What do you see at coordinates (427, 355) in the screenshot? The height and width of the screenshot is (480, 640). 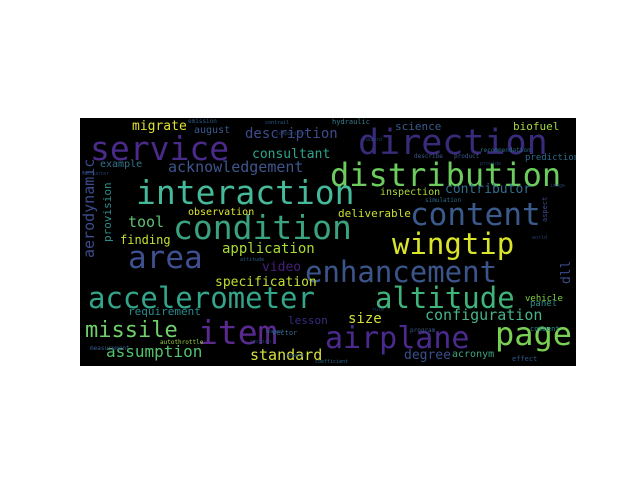 I see `word-degree: degree` at bounding box center [427, 355].